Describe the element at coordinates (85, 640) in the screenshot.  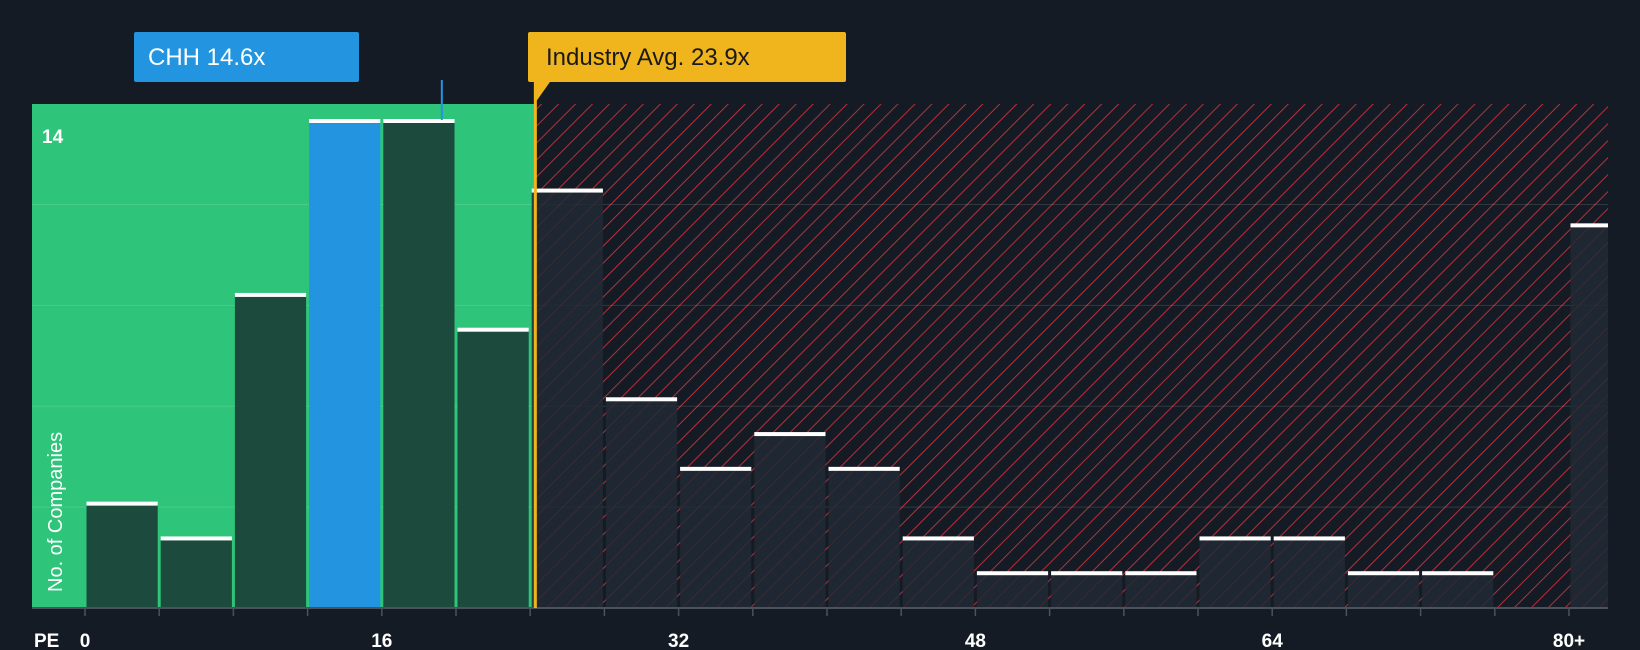
I see `x-tick-label: 0` at that location.